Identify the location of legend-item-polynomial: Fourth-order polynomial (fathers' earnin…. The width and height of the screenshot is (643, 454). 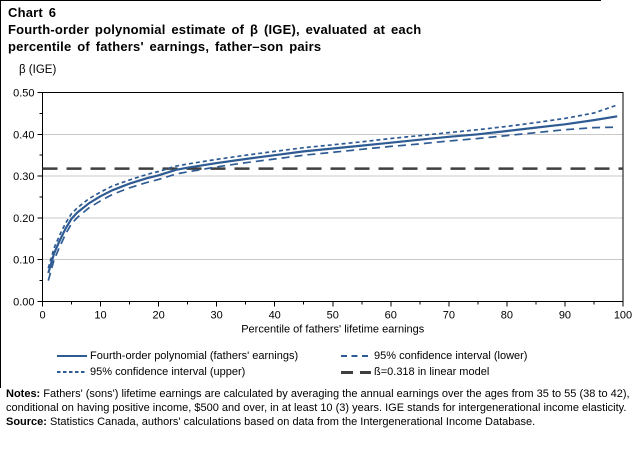
(199, 356).